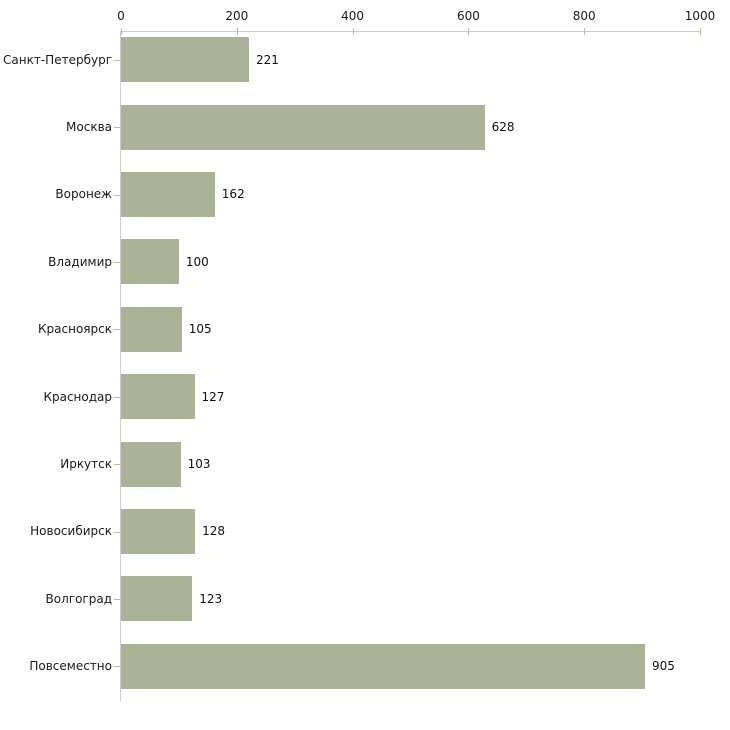 The height and width of the screenshot is (730, 730). I want to click on x-tick-label: 0, so click(121, 16).